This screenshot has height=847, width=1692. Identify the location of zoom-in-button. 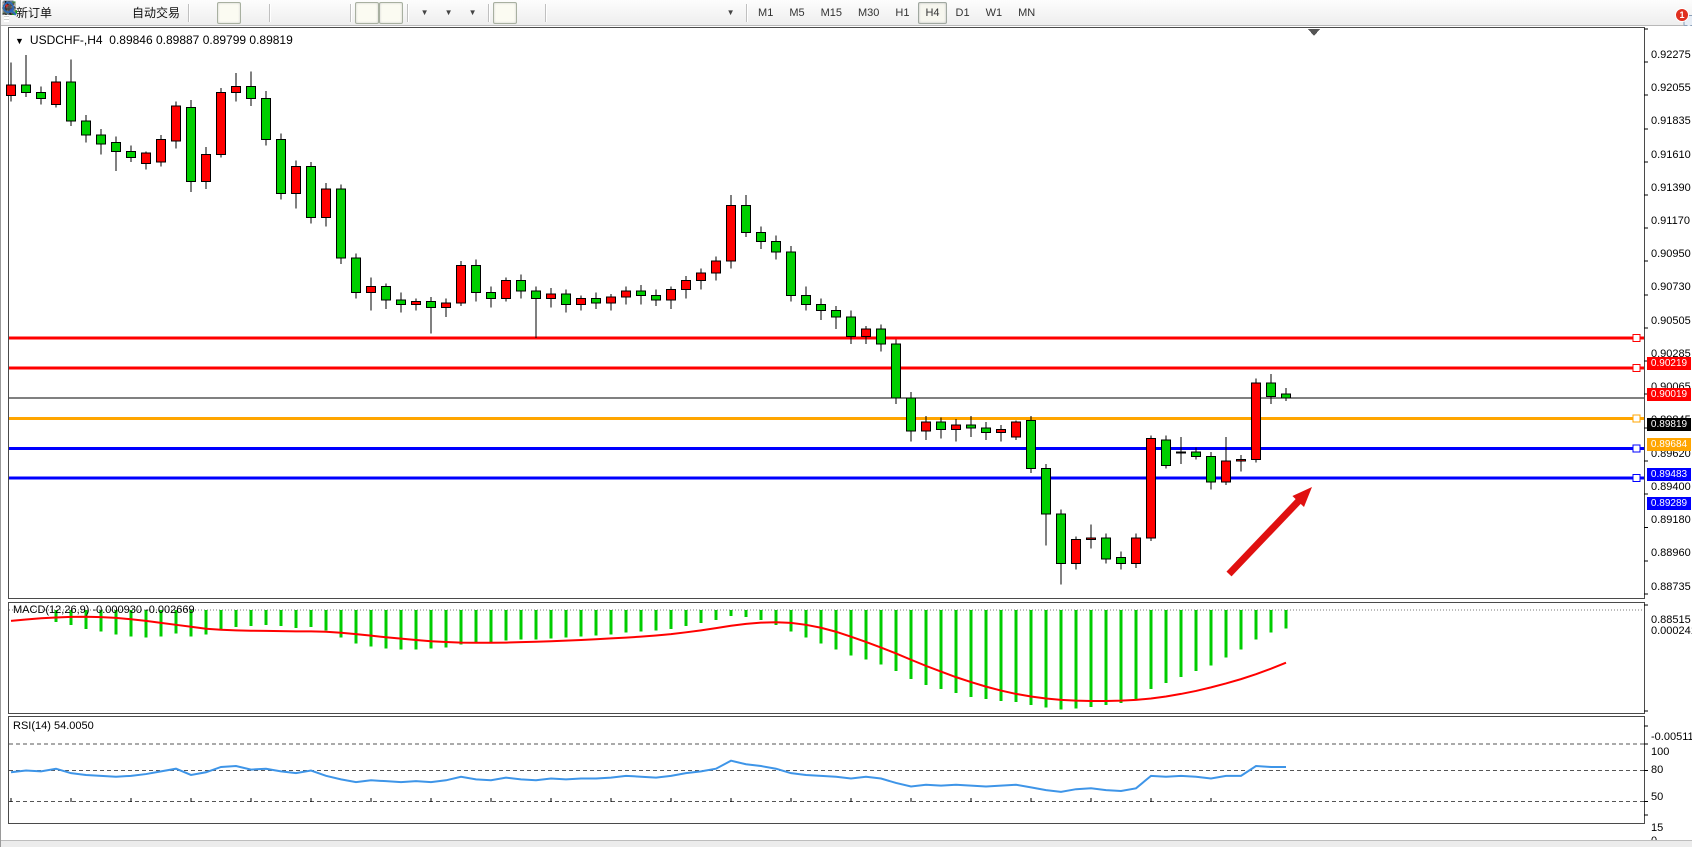
(150, 13).